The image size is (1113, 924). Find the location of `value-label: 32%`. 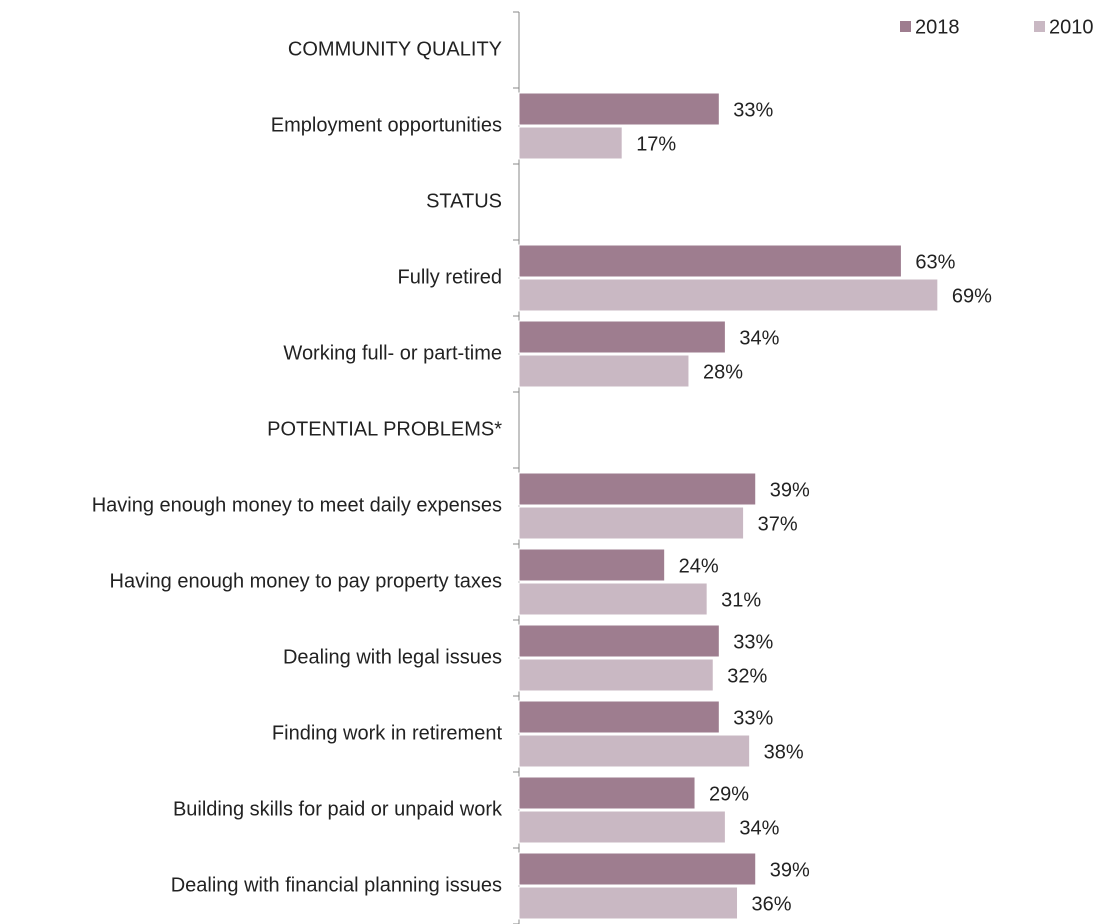

value-label: 32% is located at coordinates (747, 676).